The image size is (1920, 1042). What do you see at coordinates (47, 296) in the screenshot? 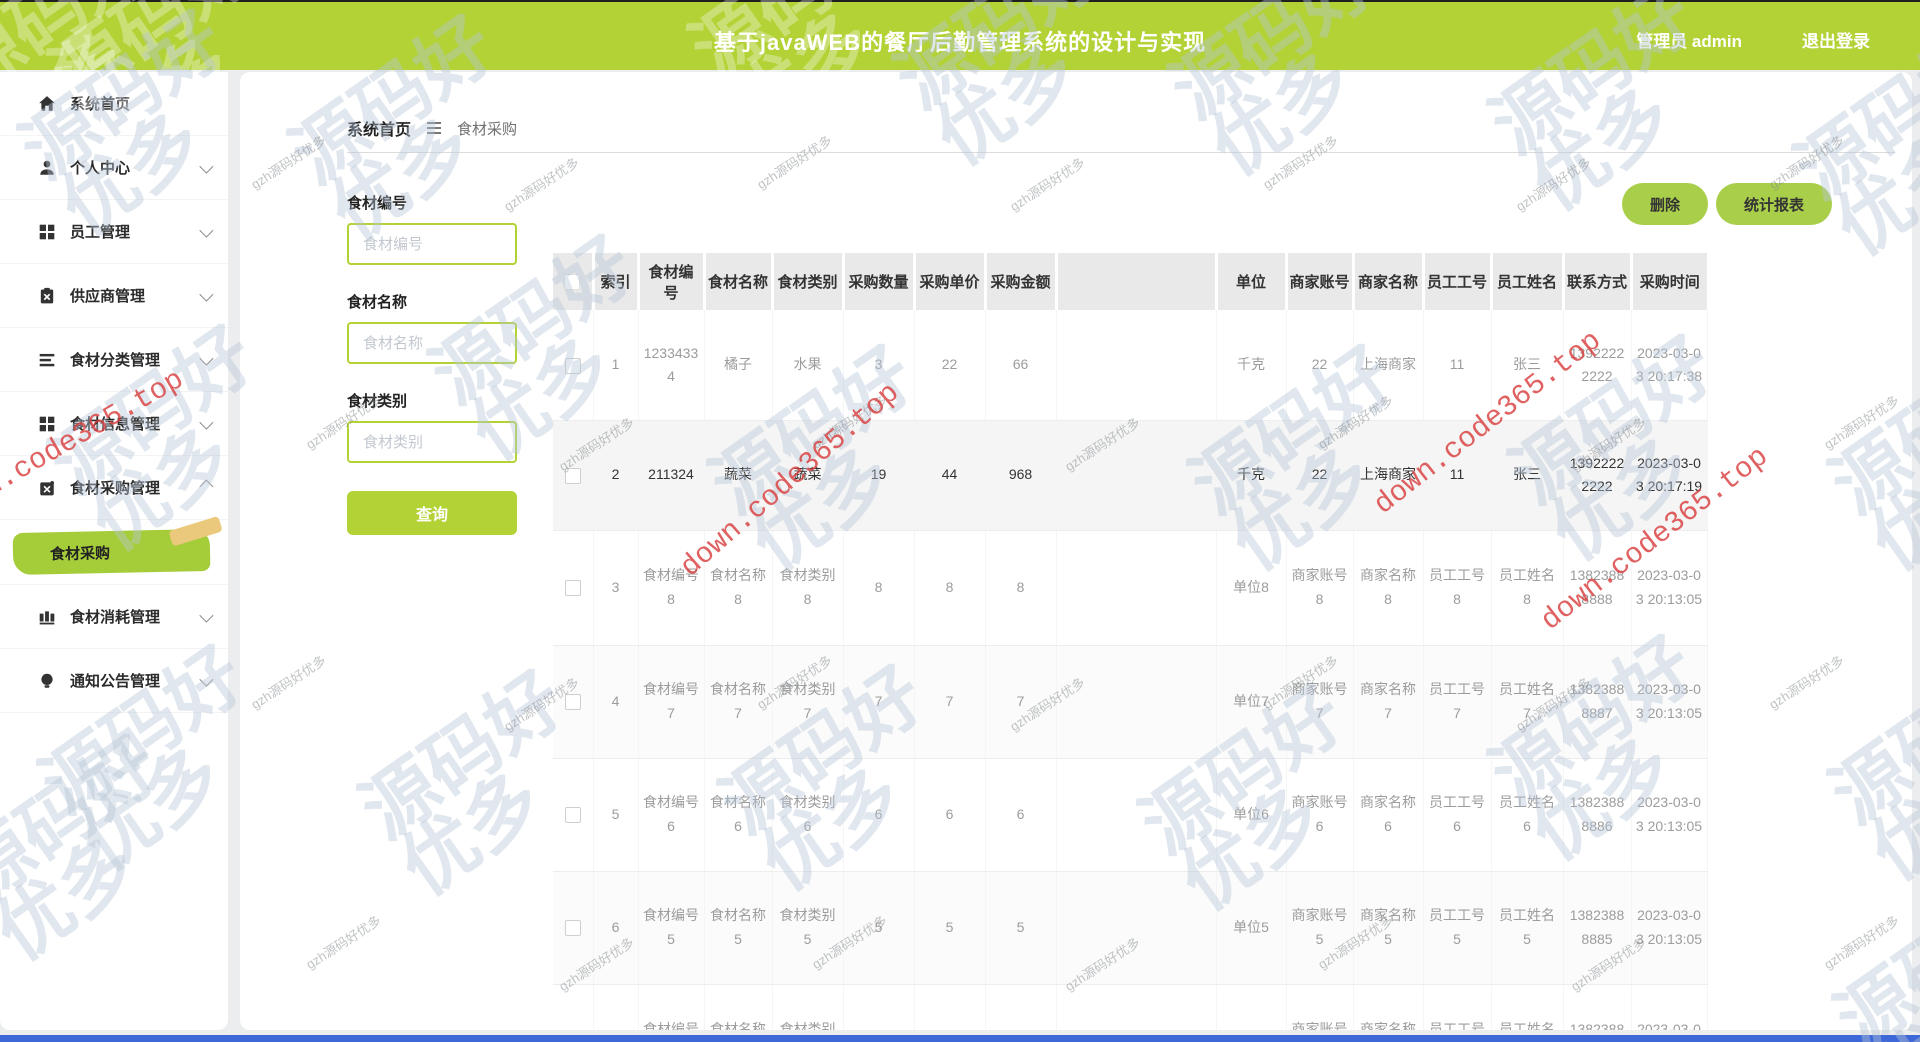
I see `clipboard-icon` at bounding box center [47, 296].